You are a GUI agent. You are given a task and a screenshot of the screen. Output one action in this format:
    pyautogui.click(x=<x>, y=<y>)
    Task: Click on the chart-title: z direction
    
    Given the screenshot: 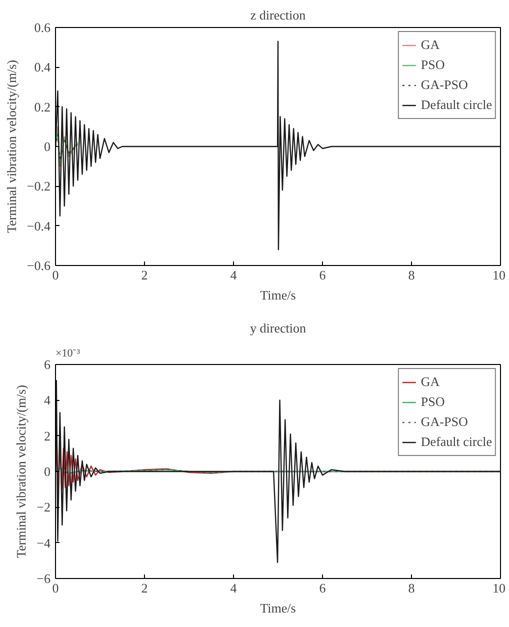 What is the action you would take?
    pyautogui.click(x=278, y=15)
    